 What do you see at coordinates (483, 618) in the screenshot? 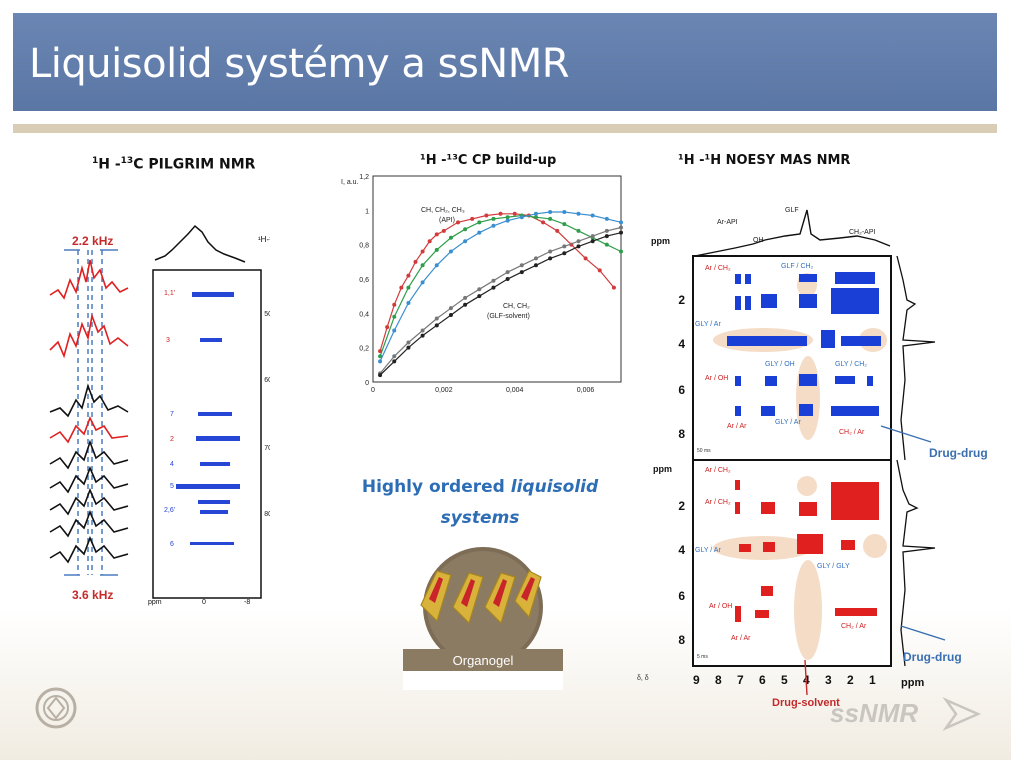
I see `organogel-illustration: Organogel` at bounding box center [483, 618].